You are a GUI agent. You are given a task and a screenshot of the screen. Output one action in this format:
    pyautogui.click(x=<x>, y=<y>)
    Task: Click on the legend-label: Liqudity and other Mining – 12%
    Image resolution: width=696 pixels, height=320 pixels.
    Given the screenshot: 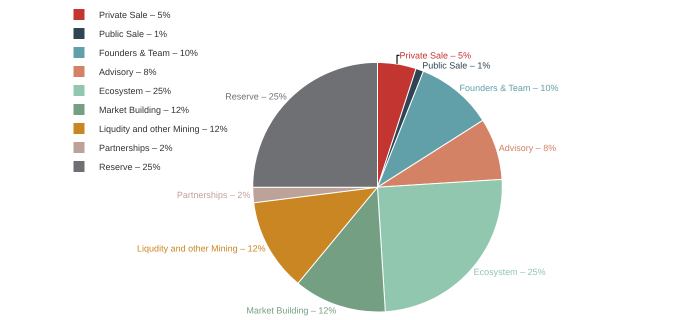 What is the action you would take?
    pyautogui.click(x=163, y=129)
    